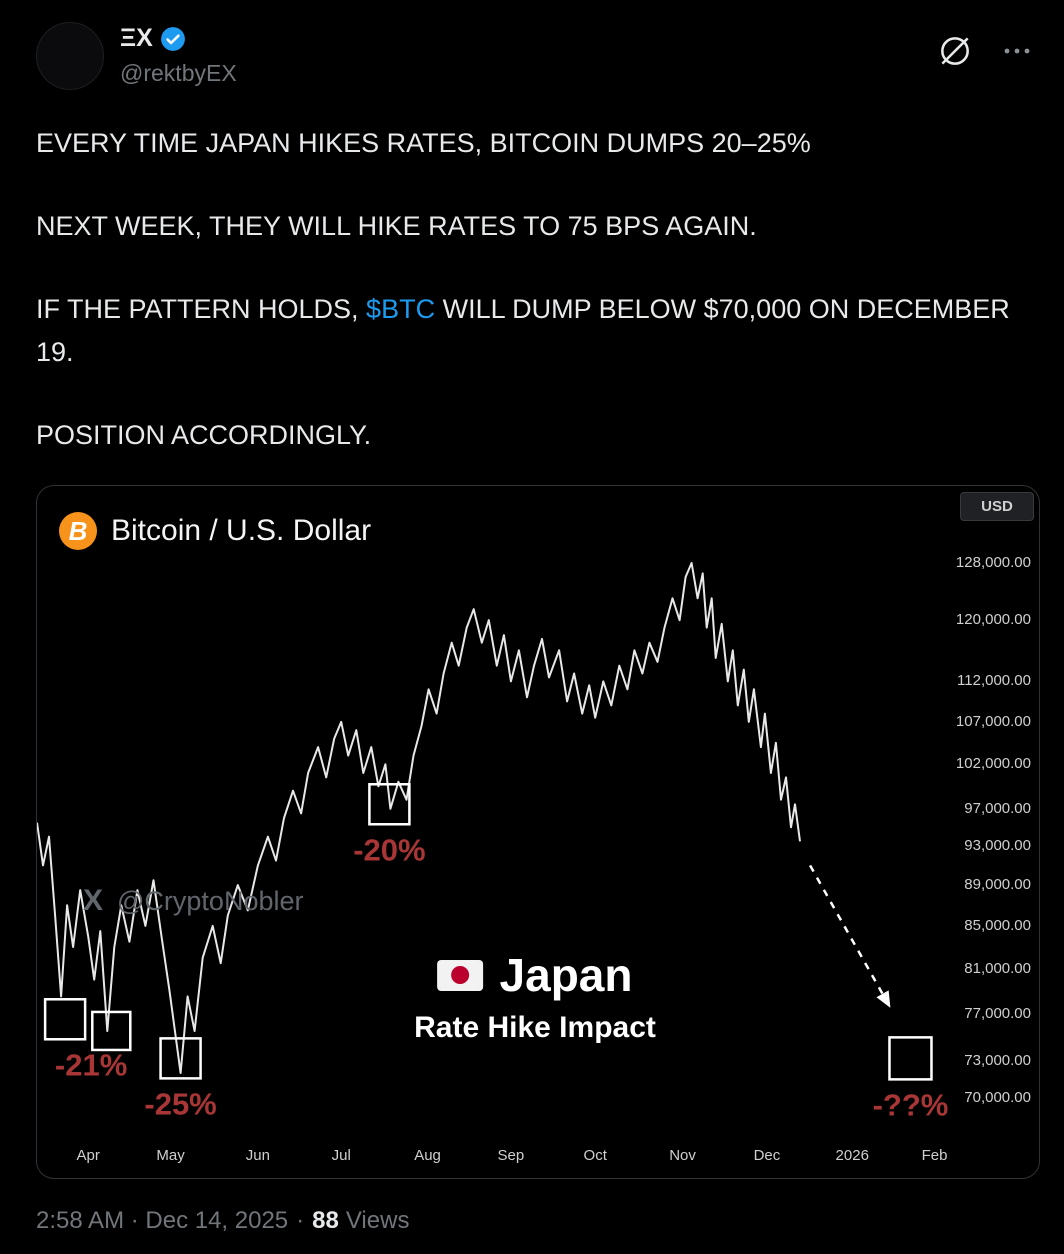 The image size is (1064, 1254). Describe the element at coordinates (538, 1221) in the screenshot. I see `post-footer: 2:58 AM · Dec 14, 2025 · 88 Views` at that location.